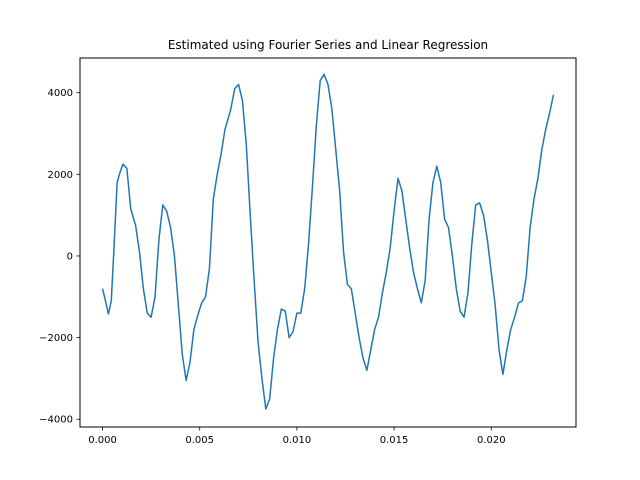  I want to click on y-tick-label: 0, so click(70, 256).